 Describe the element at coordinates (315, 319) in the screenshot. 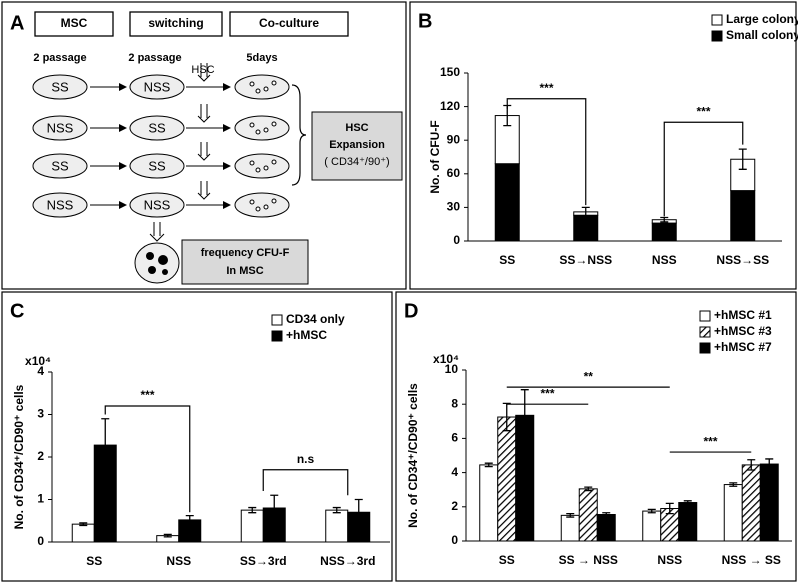

I see `legend-label: CD34 only` at that location.